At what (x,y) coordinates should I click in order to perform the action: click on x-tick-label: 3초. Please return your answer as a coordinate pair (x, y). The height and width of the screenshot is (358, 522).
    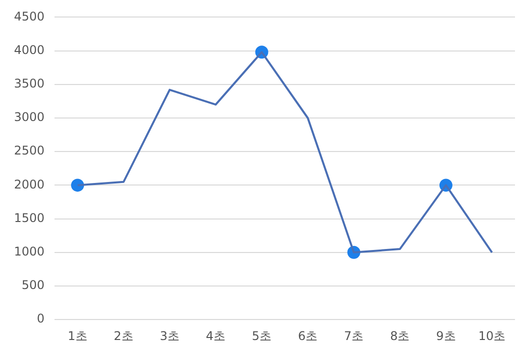
    Looking at the image, I should click on (170, 335).